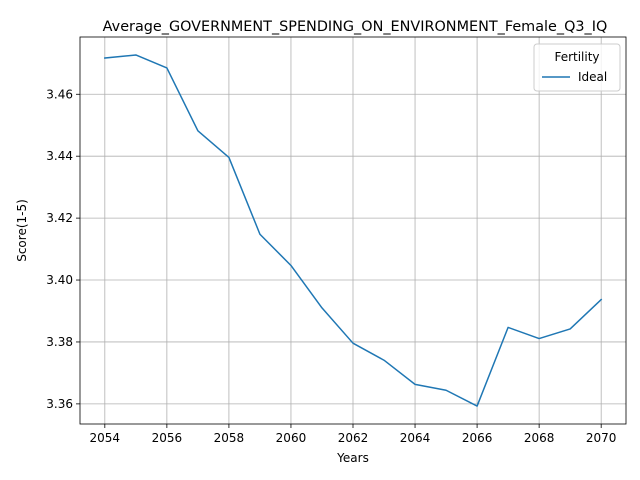 The image size is (640, 480). Describe the element at coordinates (59, 94) in the screenshot. I see `y-tick-label: 3.46` at that location.